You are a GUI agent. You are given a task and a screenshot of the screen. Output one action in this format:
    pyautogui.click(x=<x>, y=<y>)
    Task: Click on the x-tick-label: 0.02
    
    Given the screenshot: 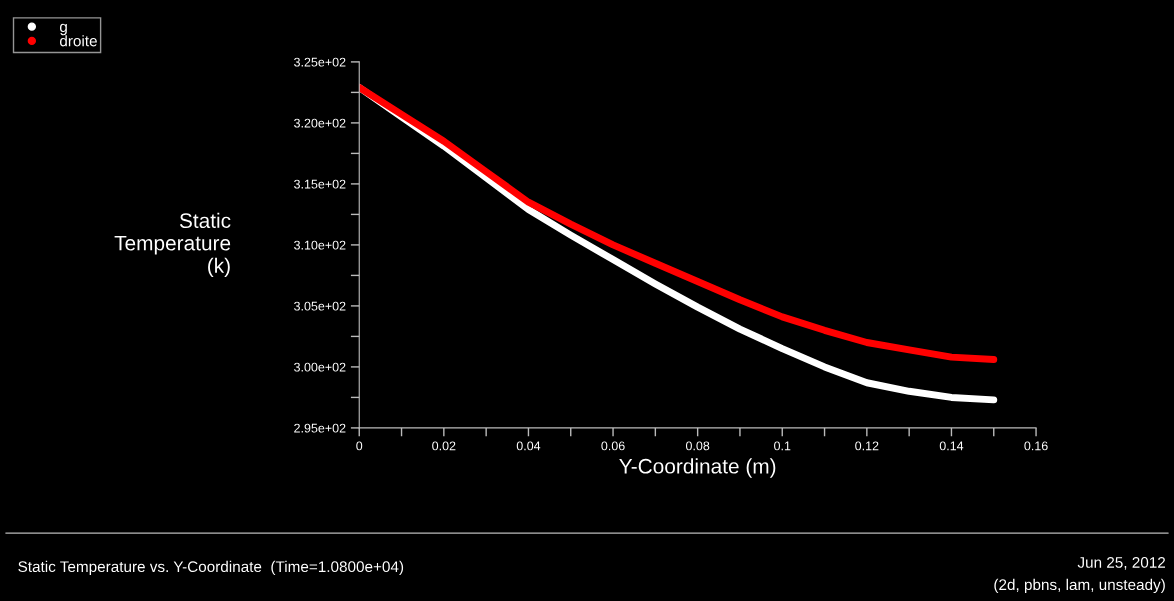 What is the action you would take?
    pyautogui.click(x=444, y=446)
    